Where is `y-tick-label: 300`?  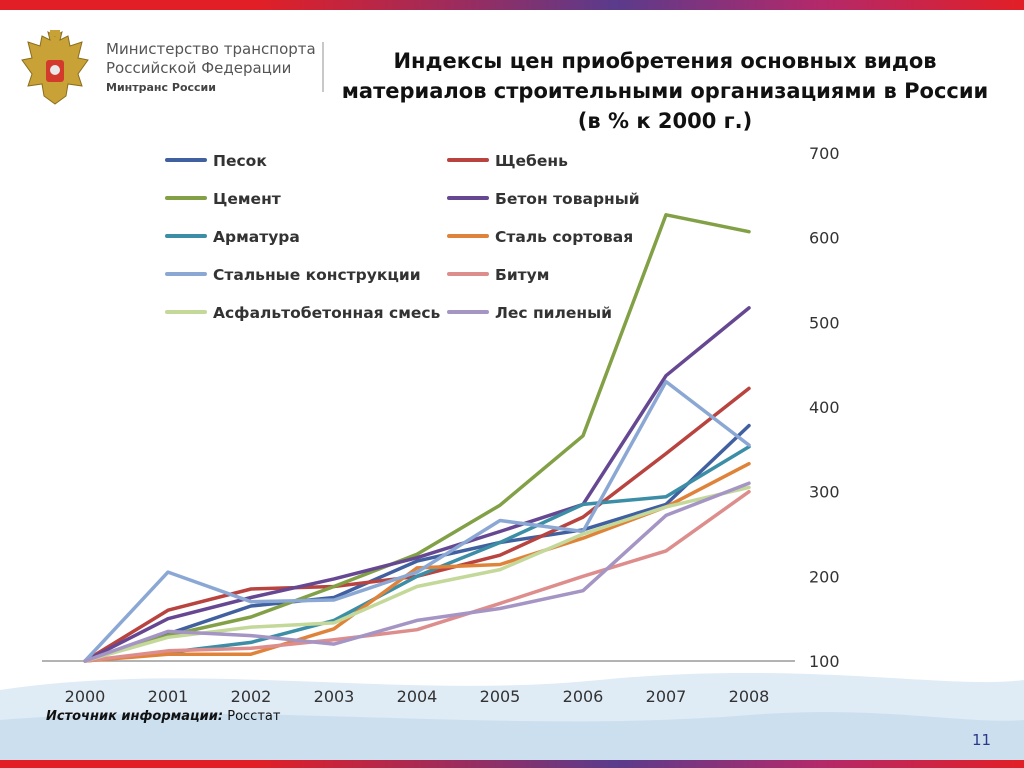
y-tick-label: 300 is located at coordinates (824, 492).